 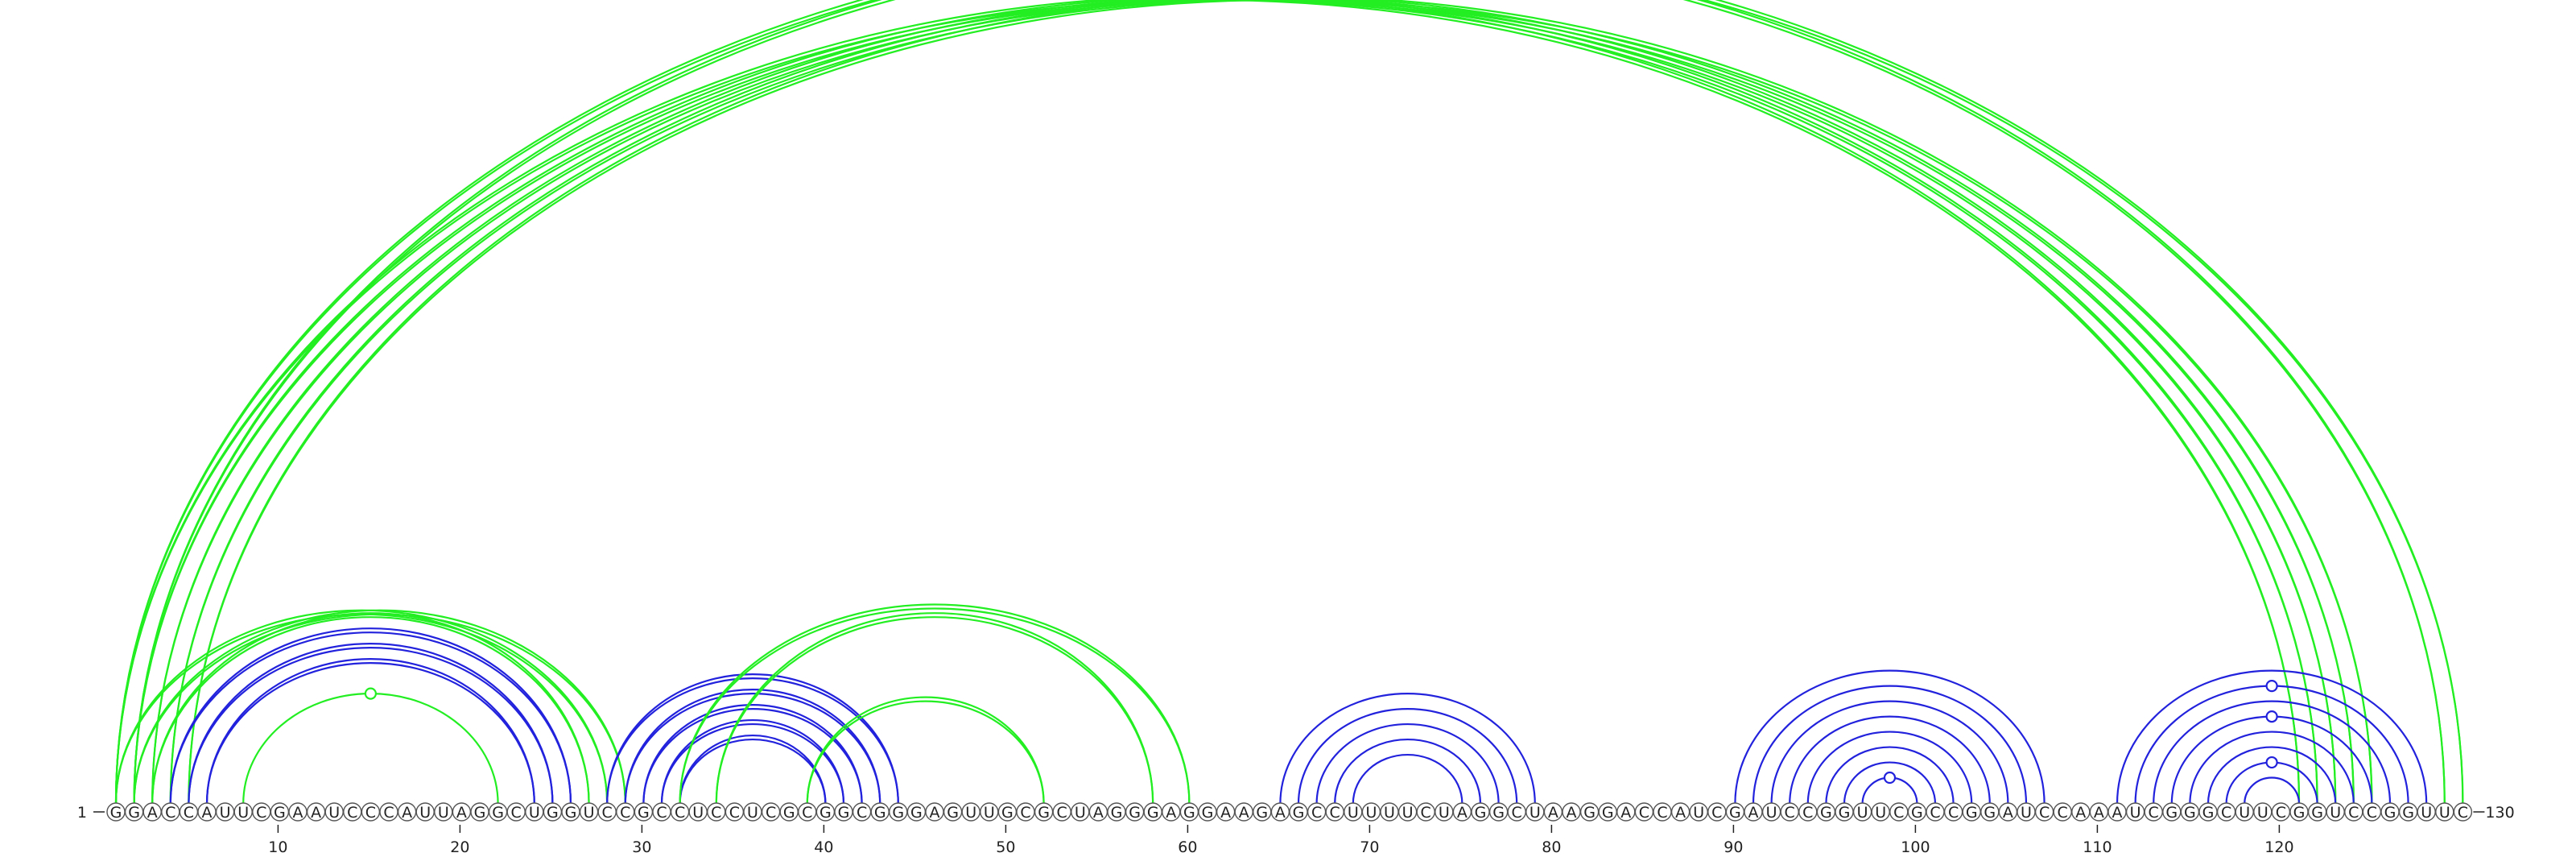 What do you see at coordinates (2463, 812) in the screenshot?
I see `nucleotide-130: C` at bounding box center [2463, 812].